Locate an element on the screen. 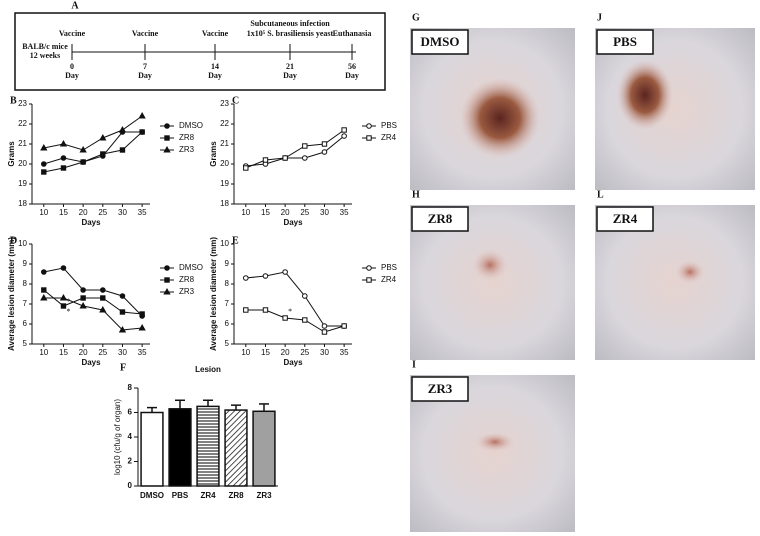  axes is located at coordinates (90, 154).